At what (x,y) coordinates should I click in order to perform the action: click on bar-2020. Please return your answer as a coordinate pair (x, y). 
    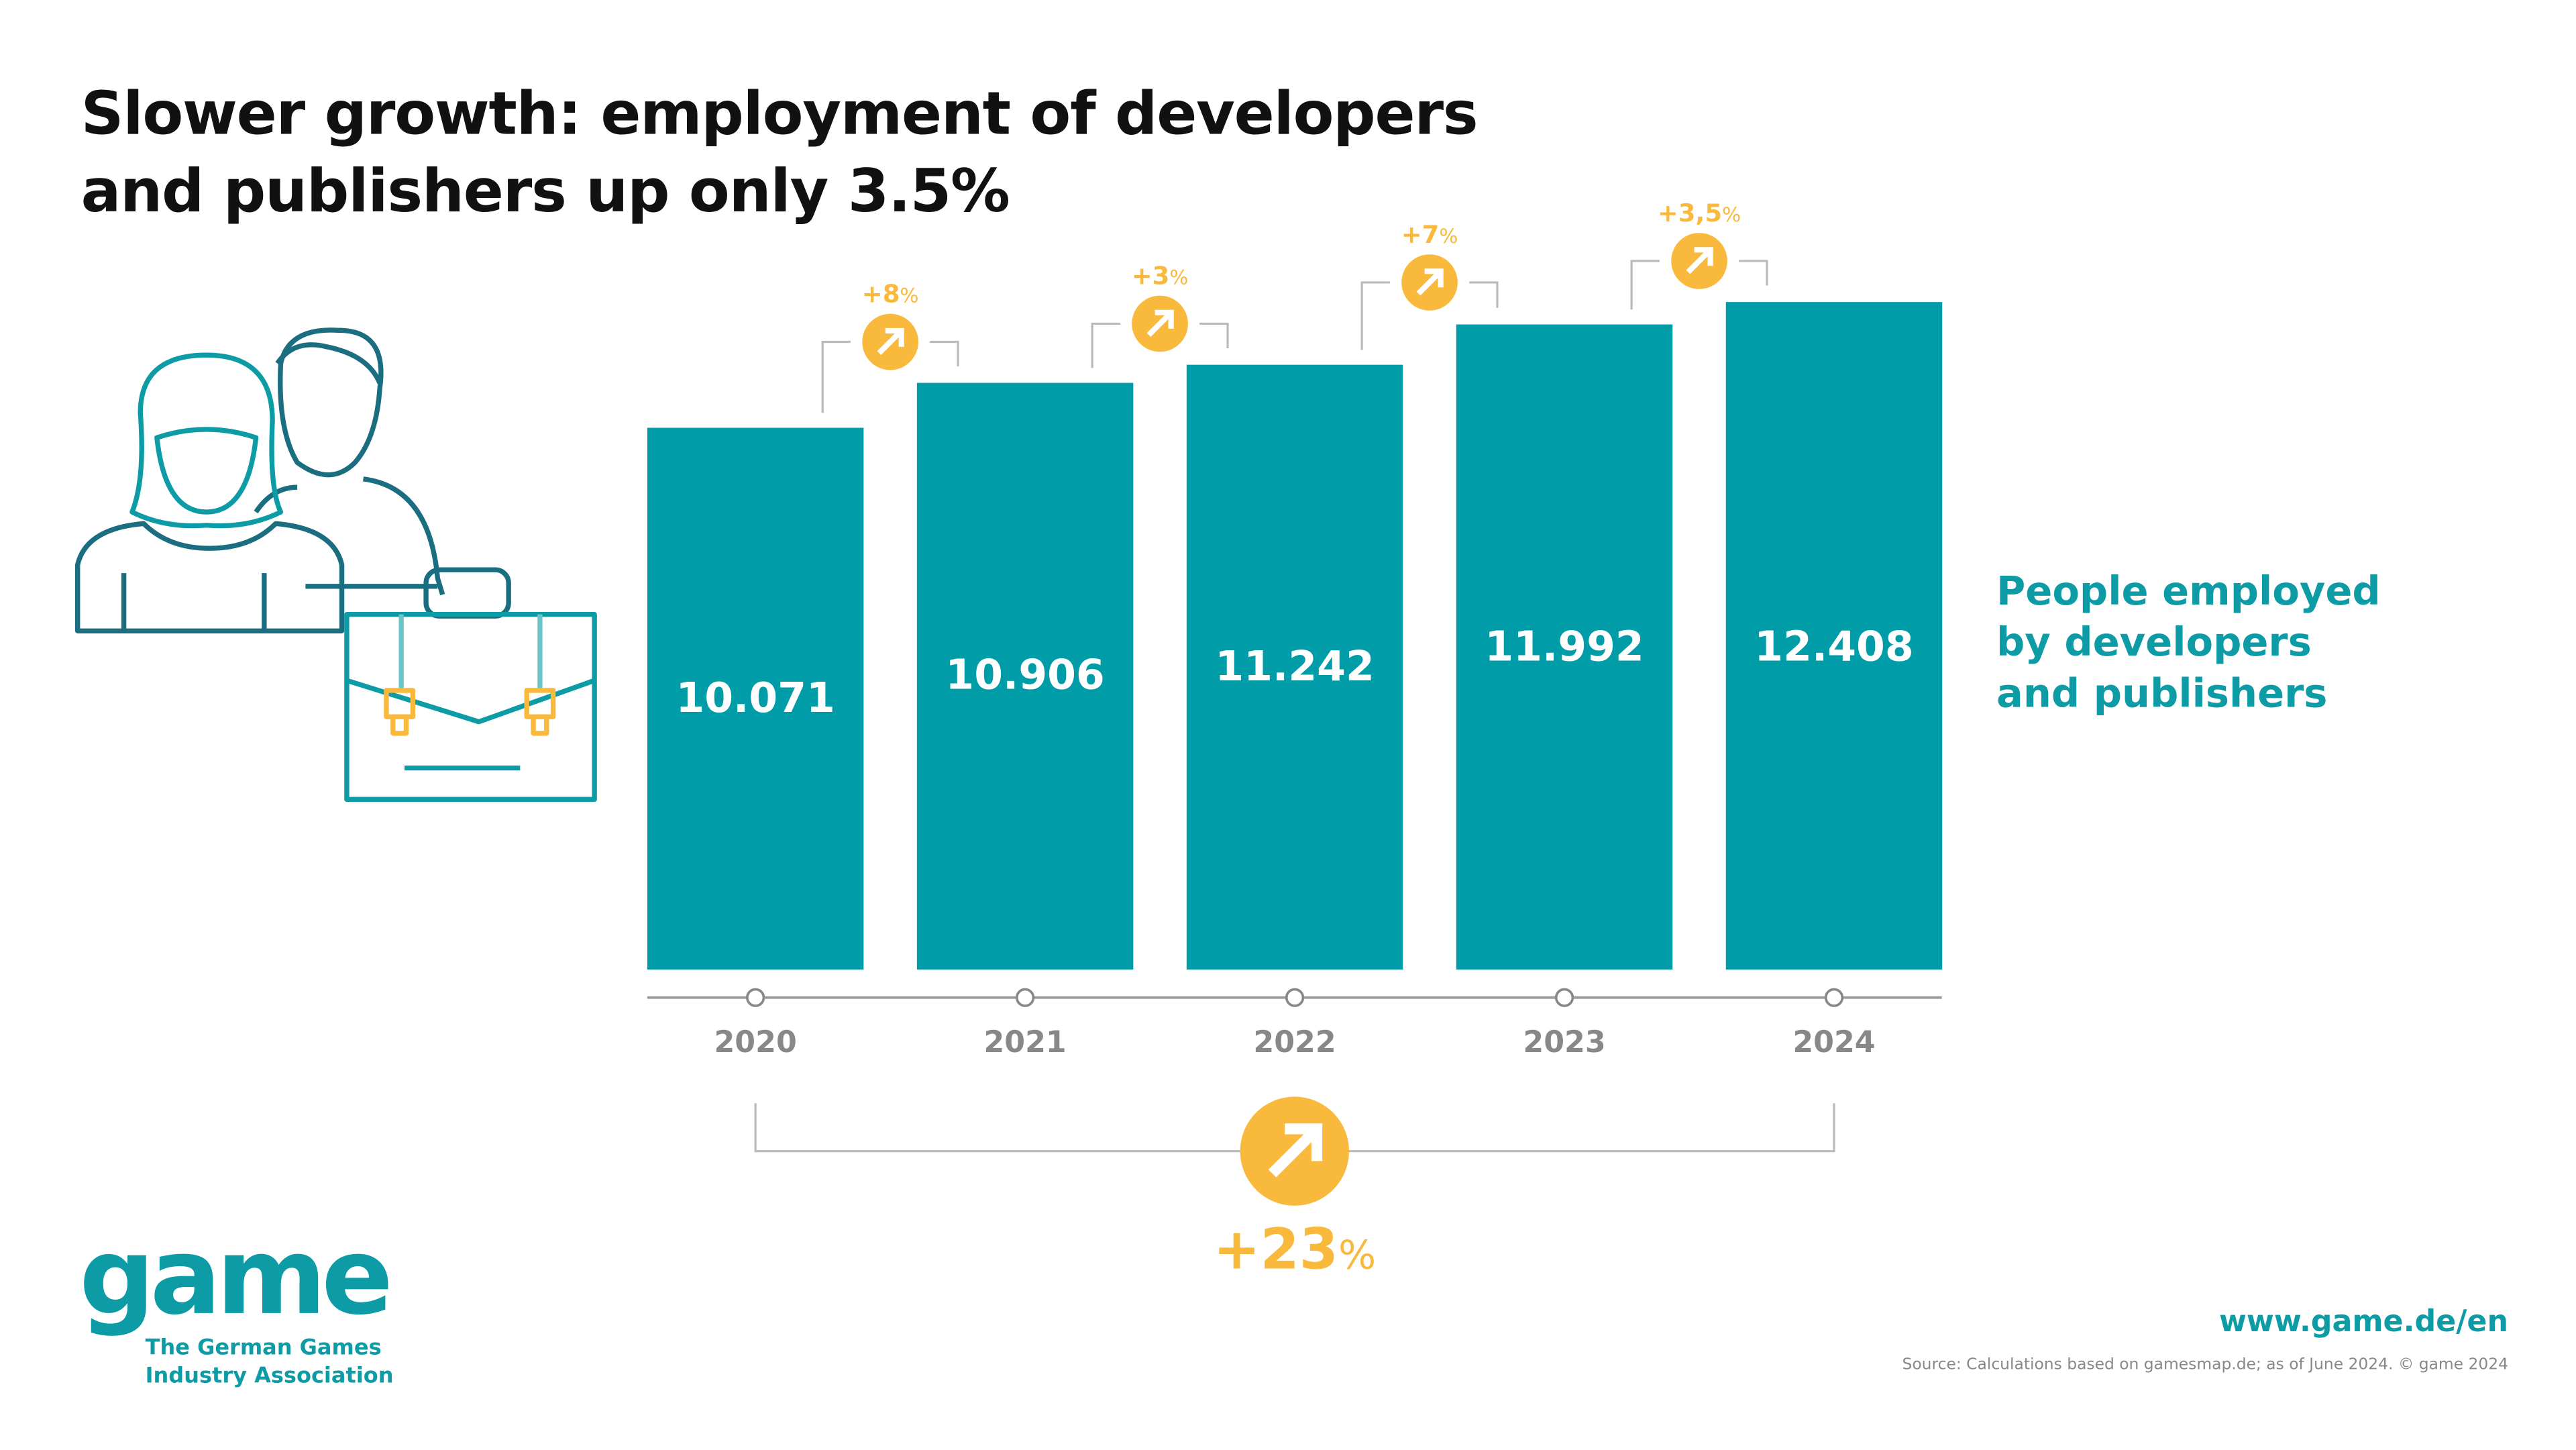
    Looking at the image, I should click on (755, 698).